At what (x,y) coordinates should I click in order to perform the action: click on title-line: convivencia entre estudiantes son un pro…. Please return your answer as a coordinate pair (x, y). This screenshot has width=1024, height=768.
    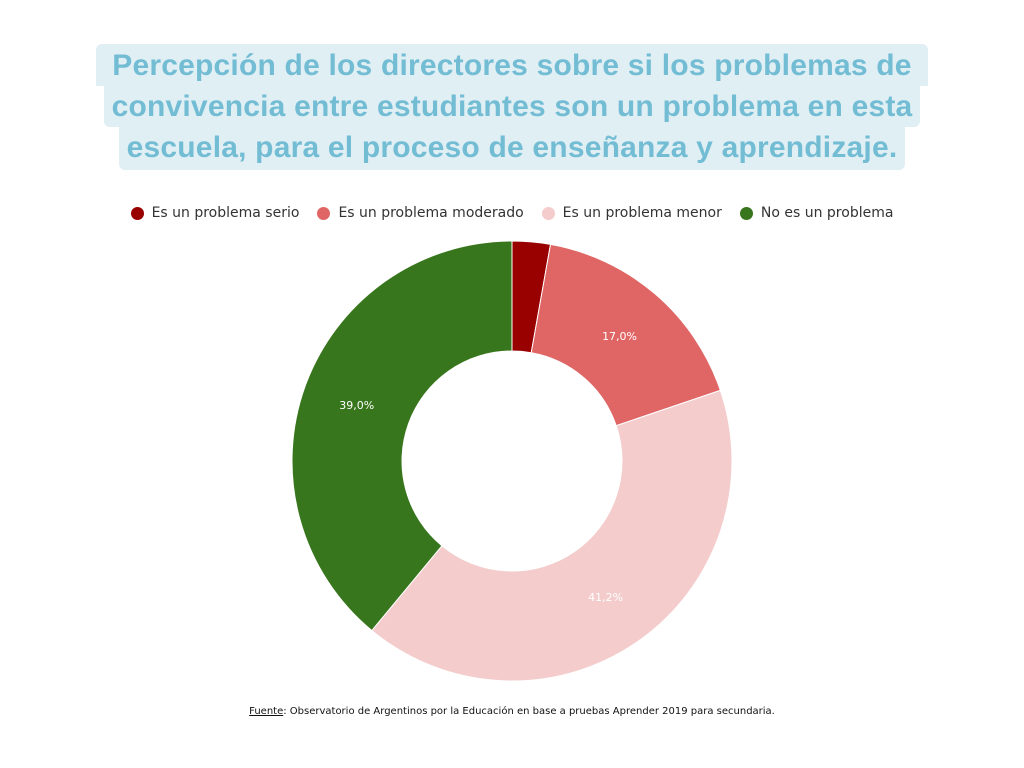
    Looking at the image, I should click on (512, 106).